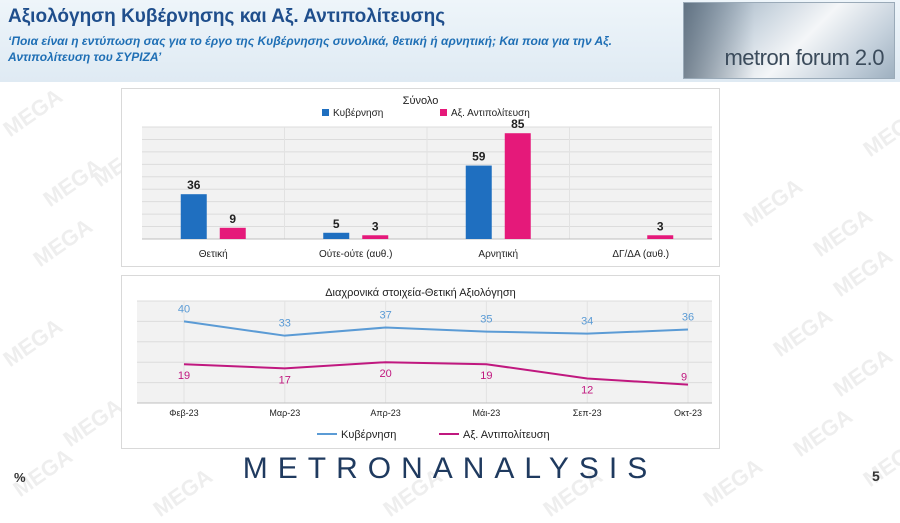  I want to click on plot-background, so click(424, 352).